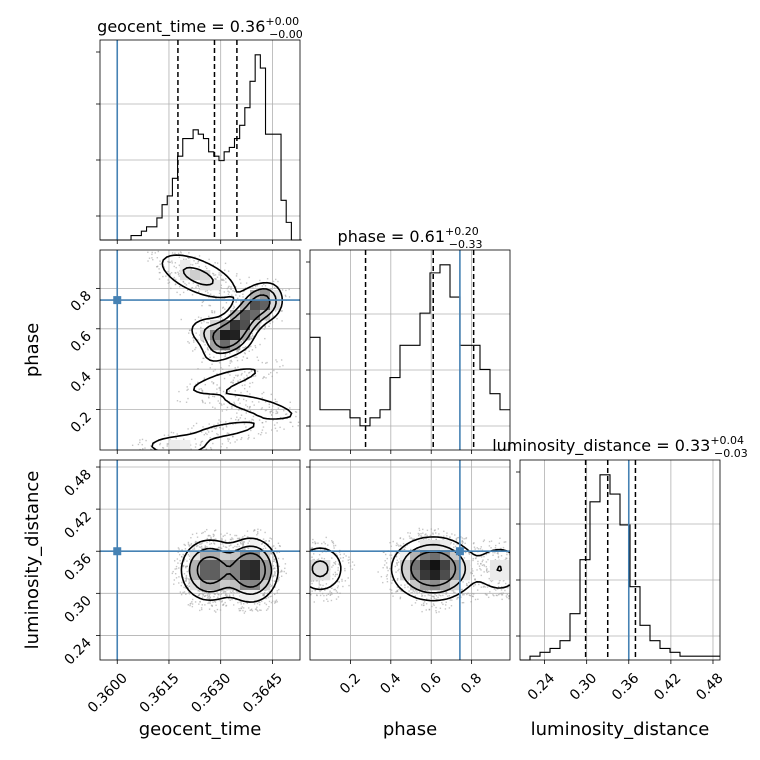 Image resolution: width=760 pixels, height=760 pixels. What do you see at coordinates (77, 483) in the screenshot?
I see `y-tick-label: 0.48` at bounding box center [77, 483].